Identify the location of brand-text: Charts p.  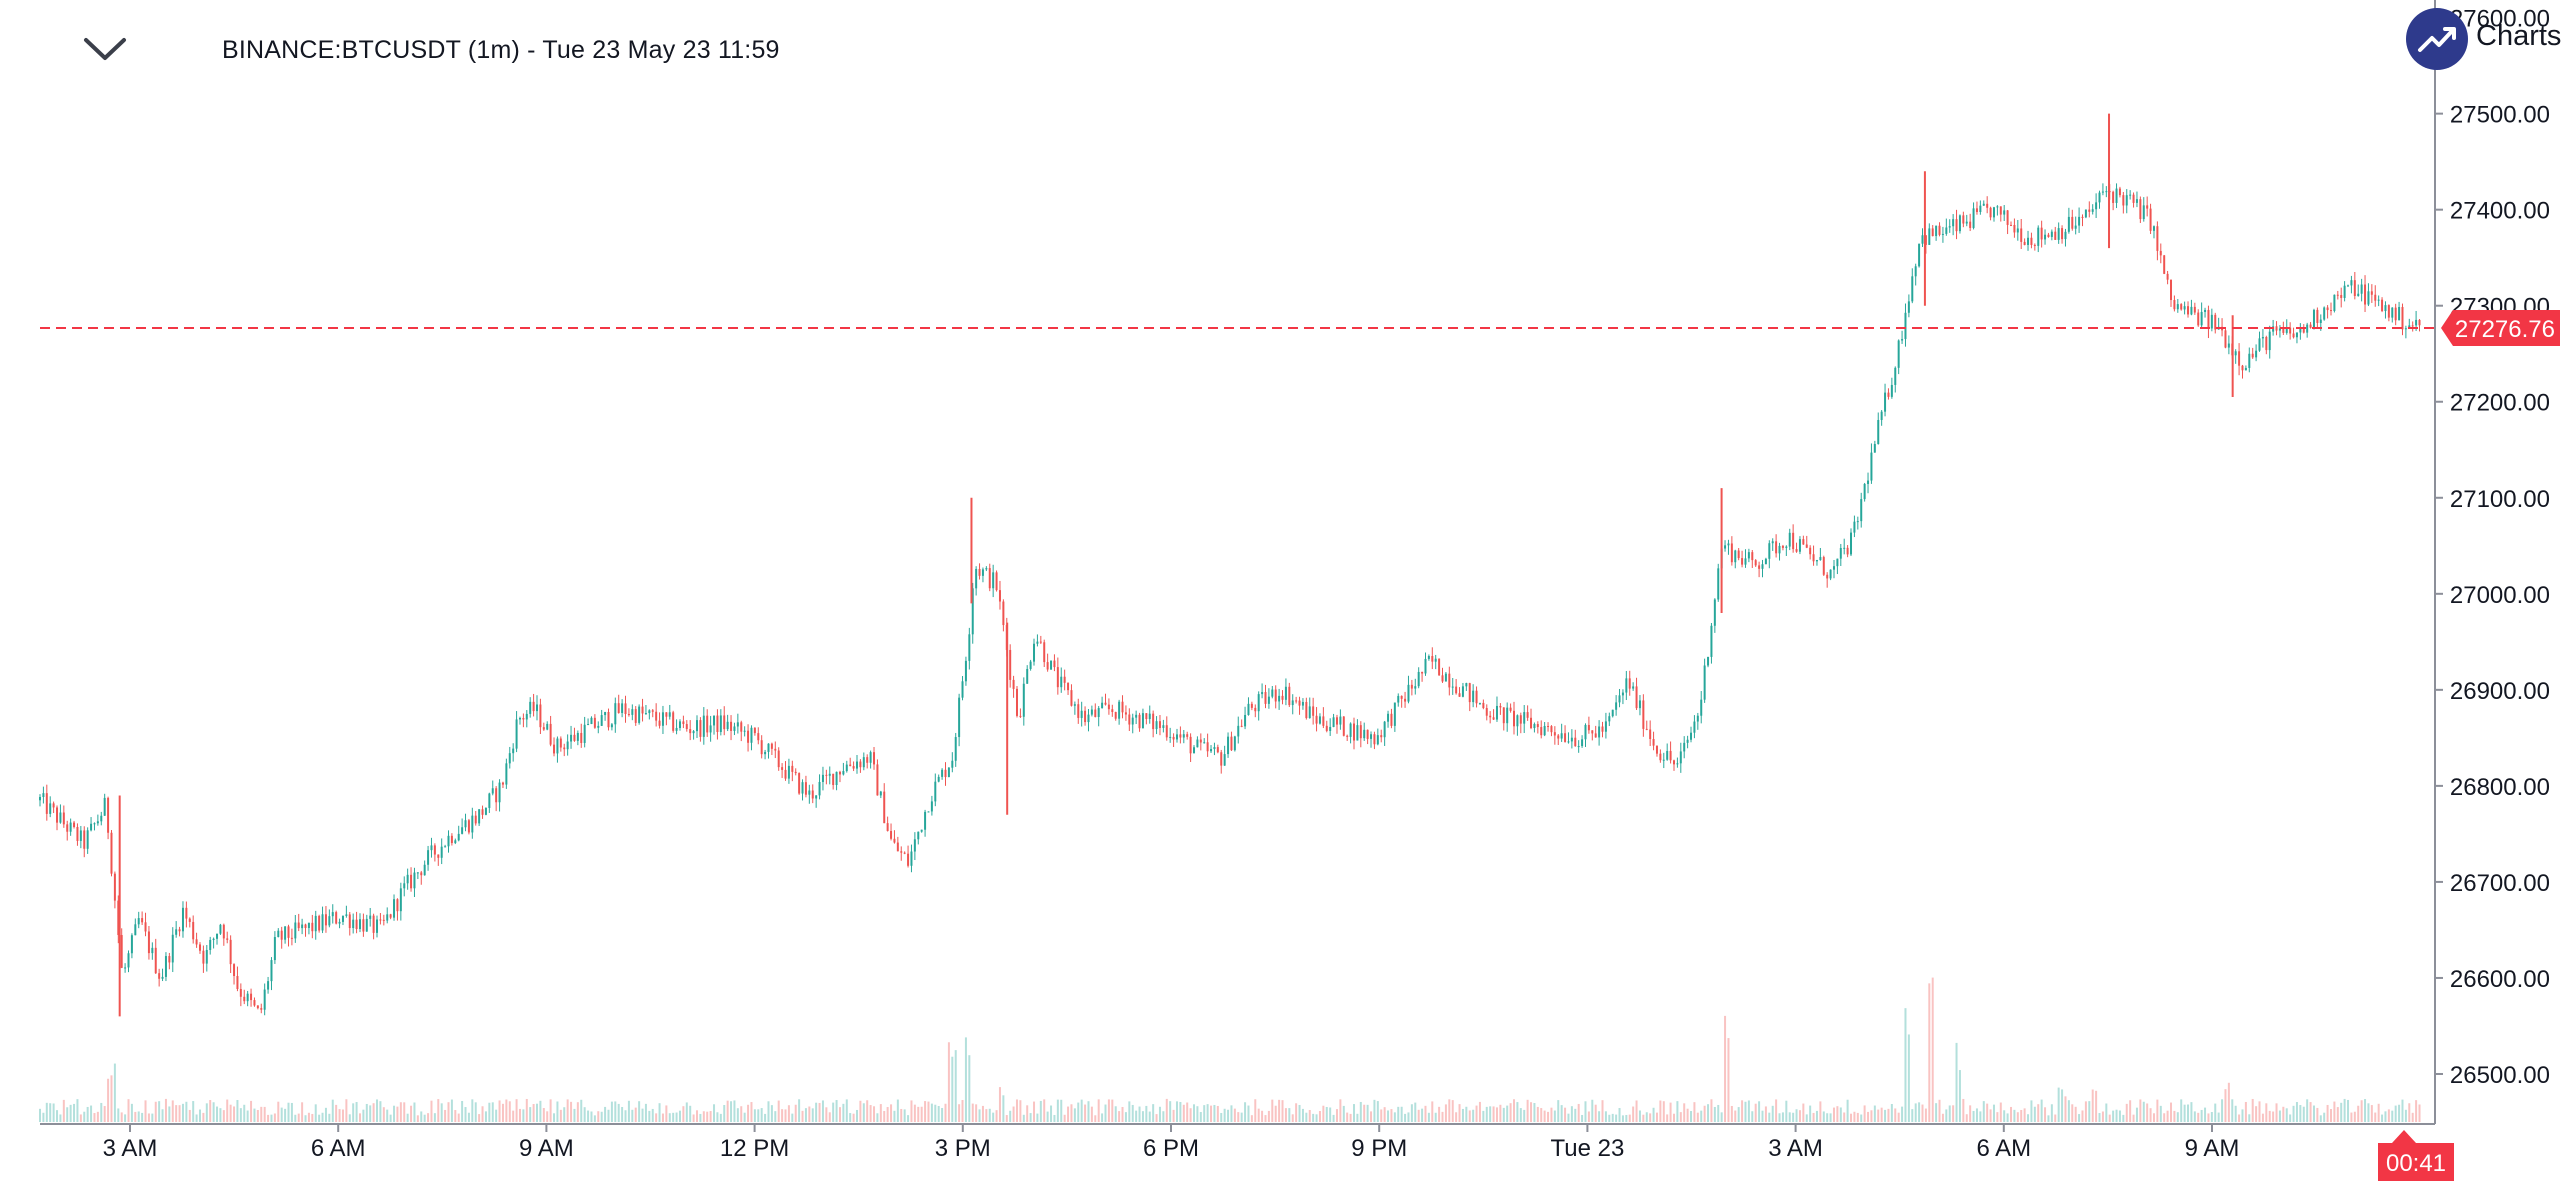
(2523, 36).